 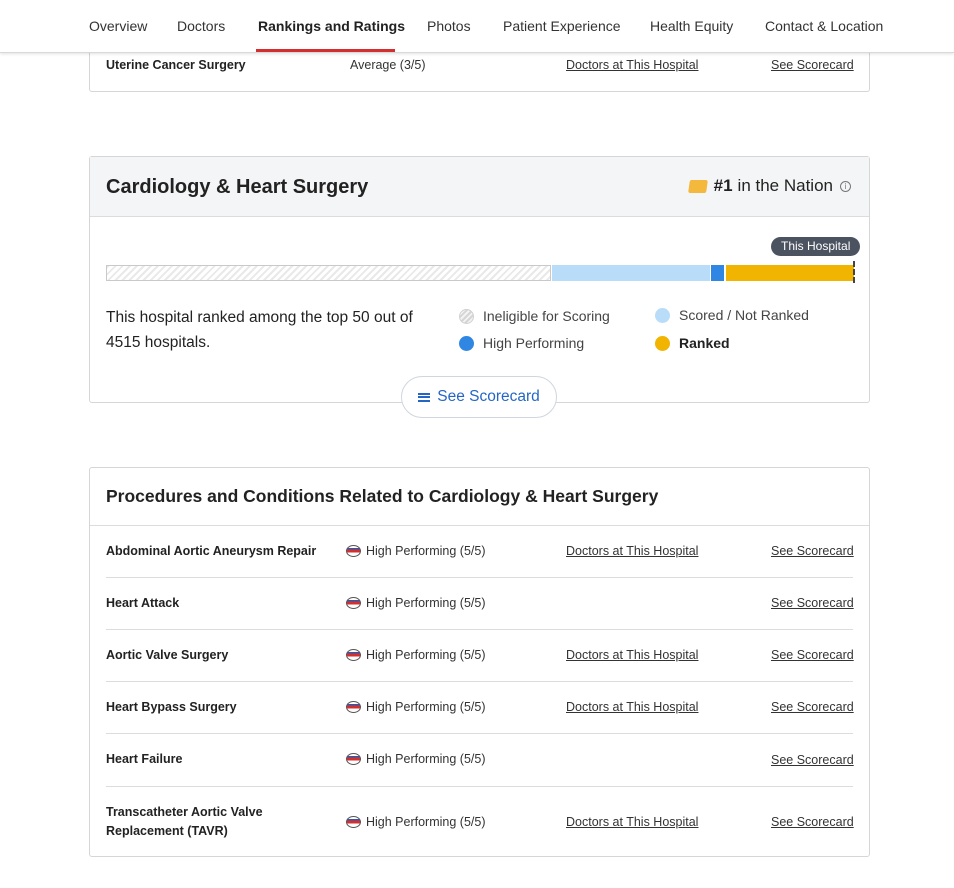 I want to click on bar-scored-not-ranked, so click(x=631, y=273).